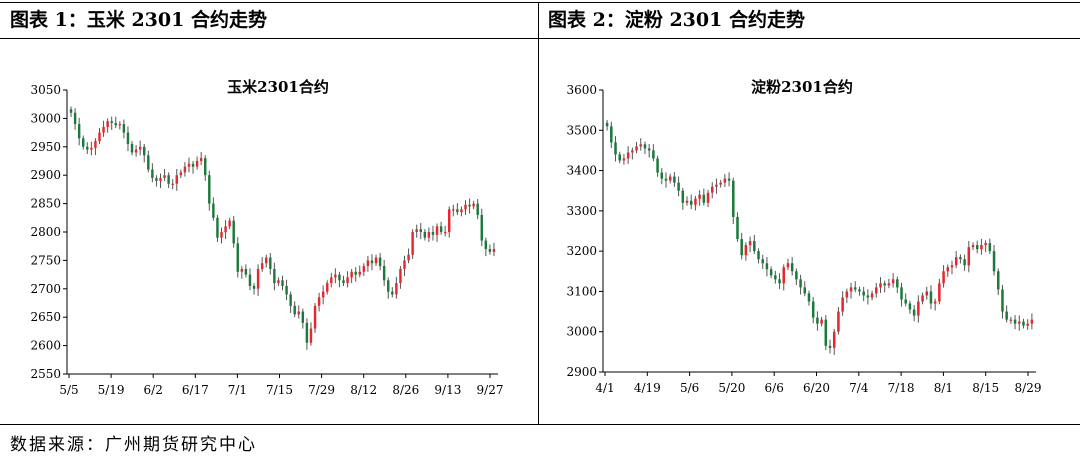  Describe the element at coordinates (901, 388) in the screenshot. I see `x-tick-label: 7/18` at that location.